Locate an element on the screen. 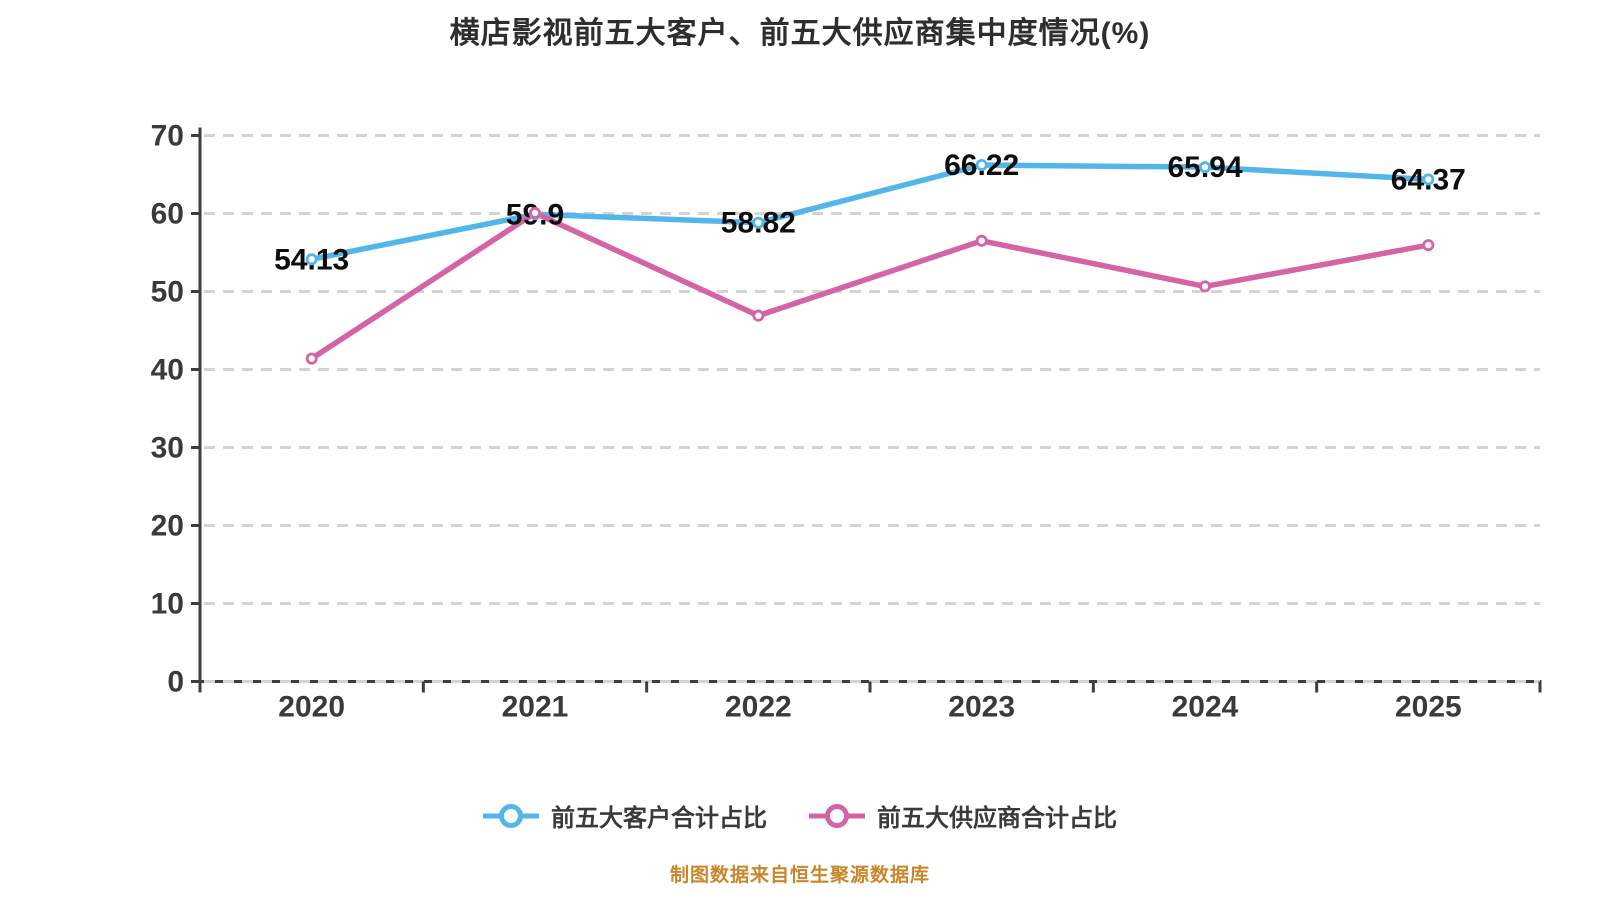  y-tick-label: 10 is located at coordinates (167, 604).